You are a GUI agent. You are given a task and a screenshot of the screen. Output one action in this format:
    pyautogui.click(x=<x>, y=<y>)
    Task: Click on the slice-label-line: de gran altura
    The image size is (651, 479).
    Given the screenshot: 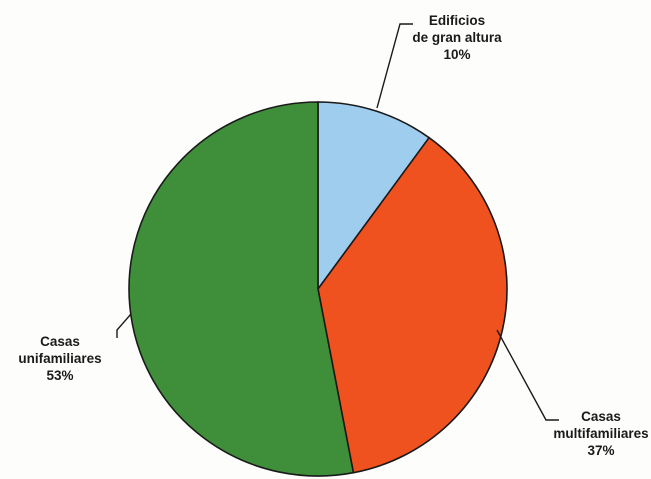 What is the action you would take?
    pyautogui.click(x=457, y=37)
    